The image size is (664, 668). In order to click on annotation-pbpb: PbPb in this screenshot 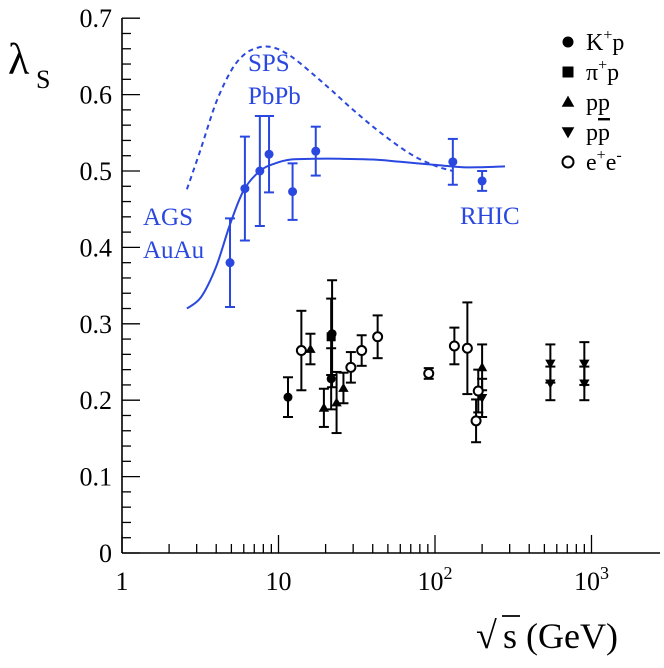, I will do `click(274, 96)`.